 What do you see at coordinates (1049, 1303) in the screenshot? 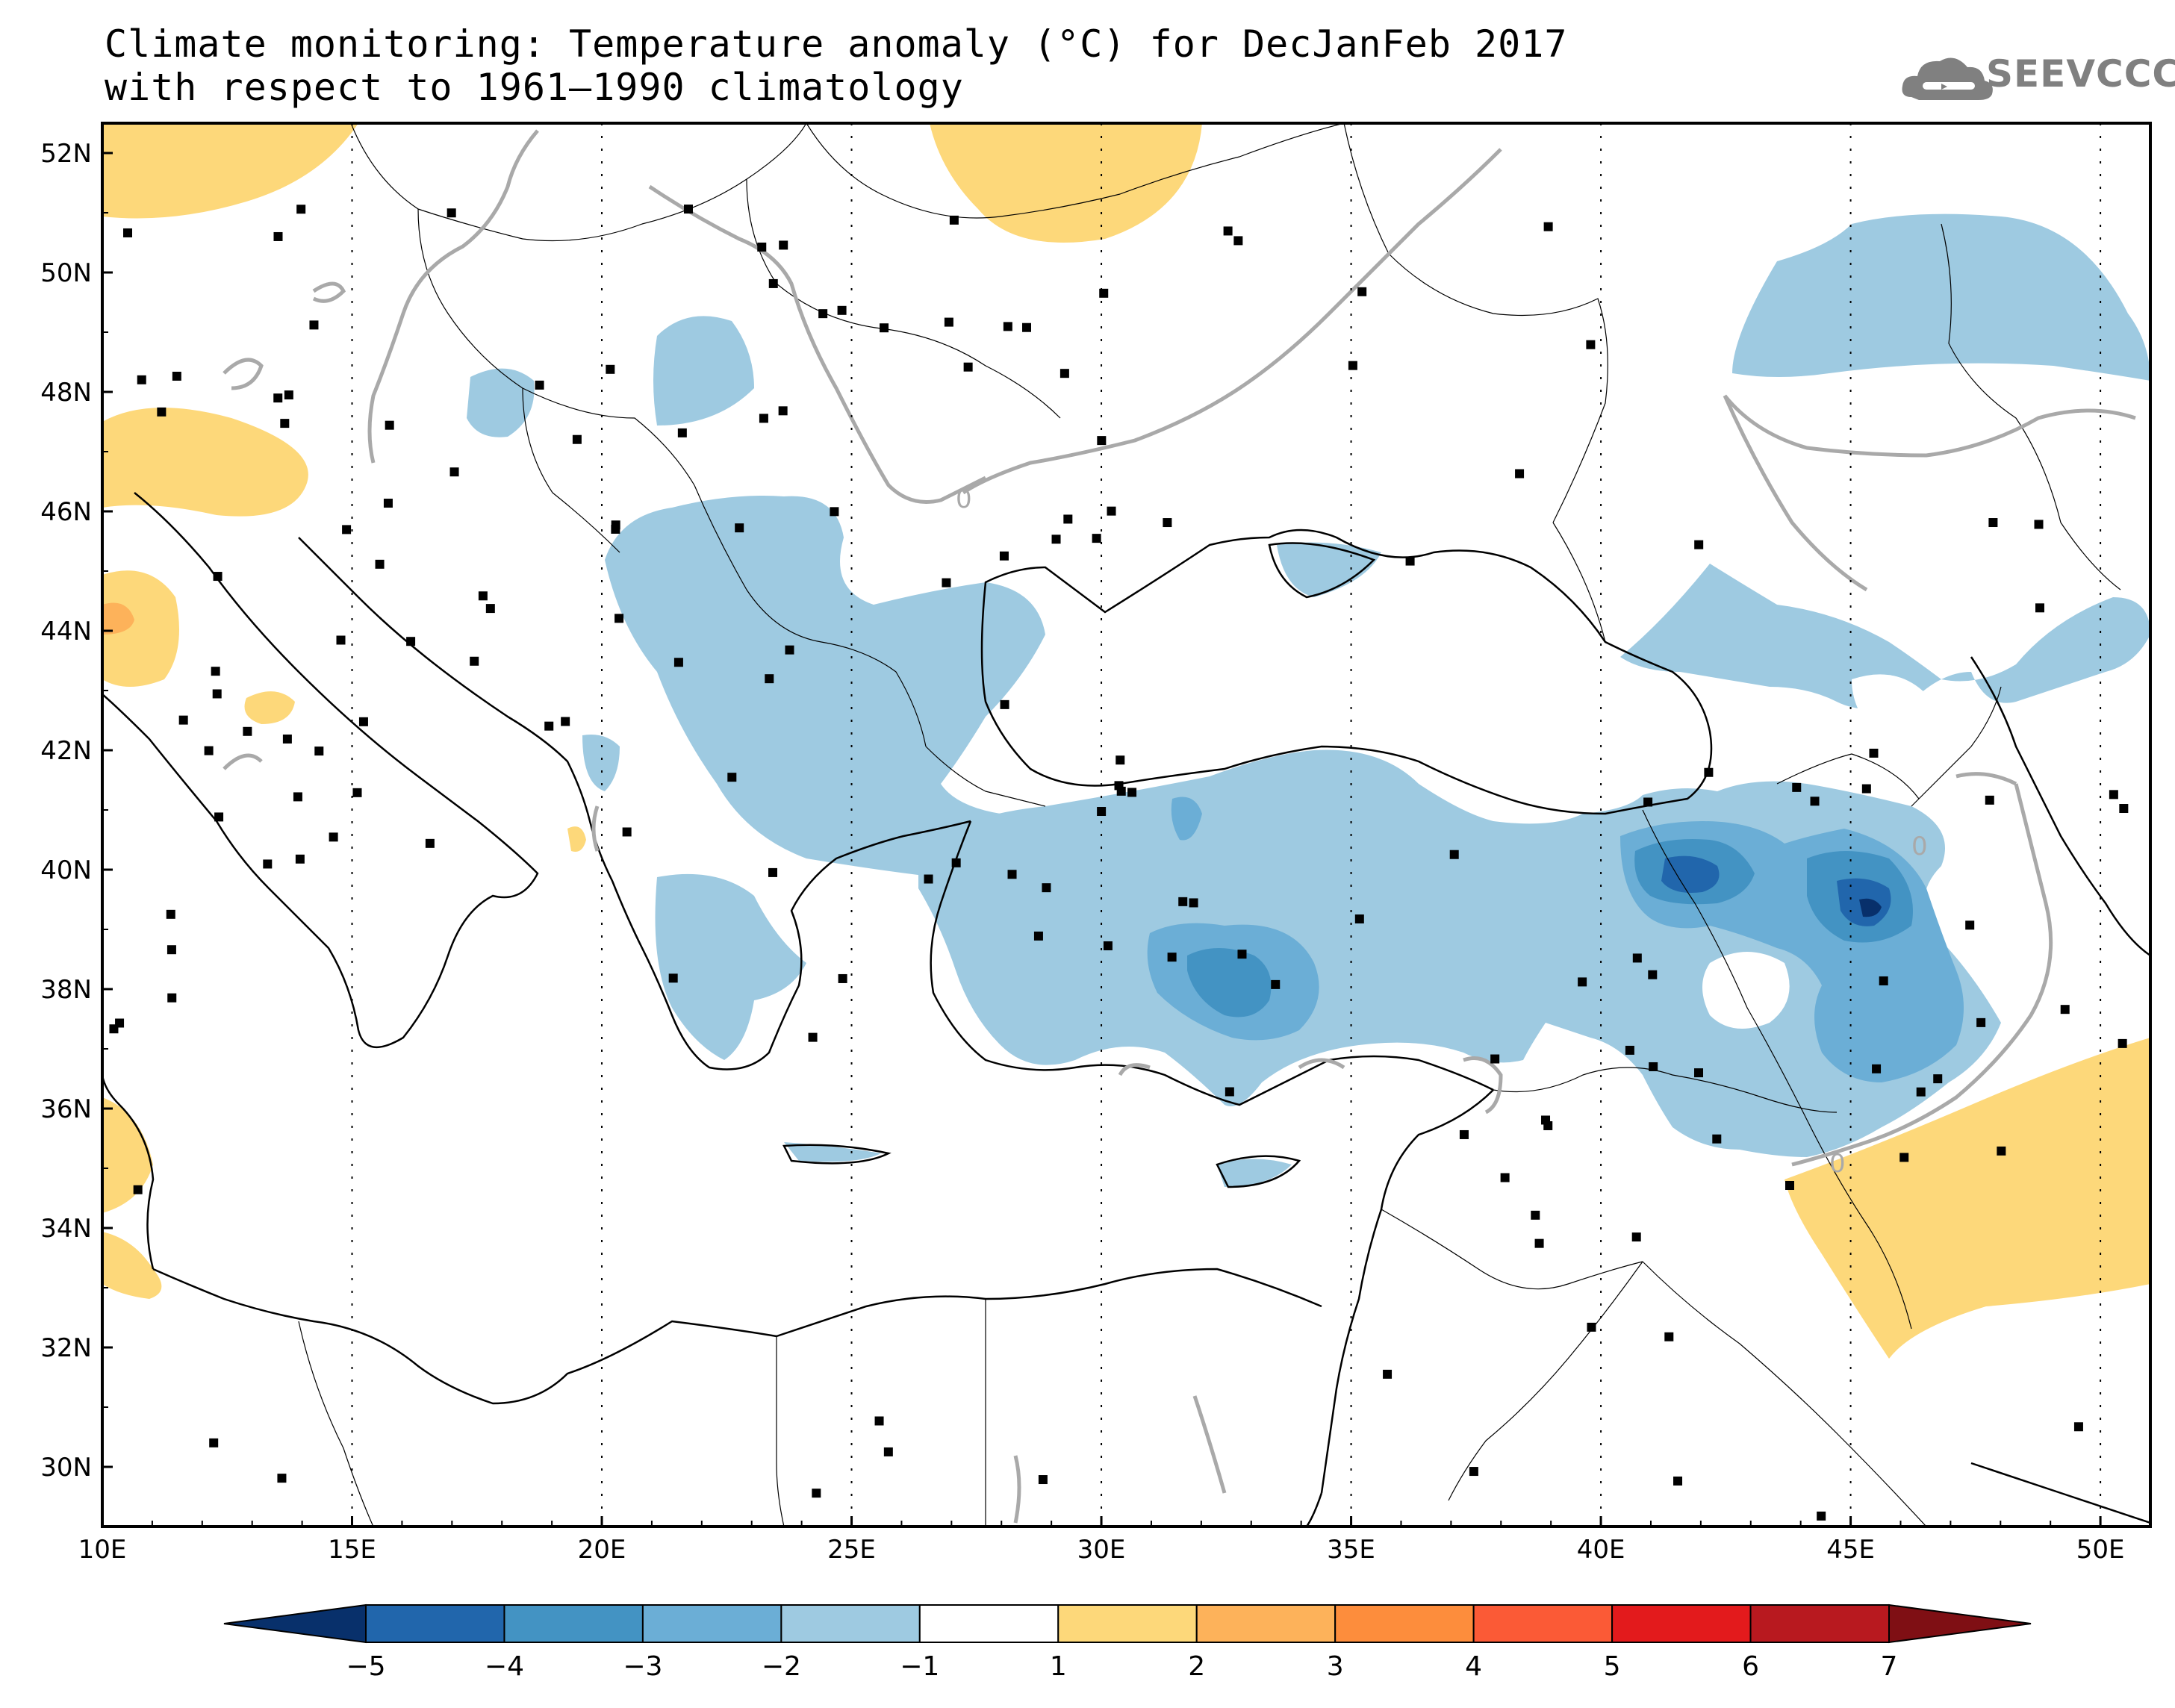
I see `egypt-coast` at bounding box center [1049, 1303].